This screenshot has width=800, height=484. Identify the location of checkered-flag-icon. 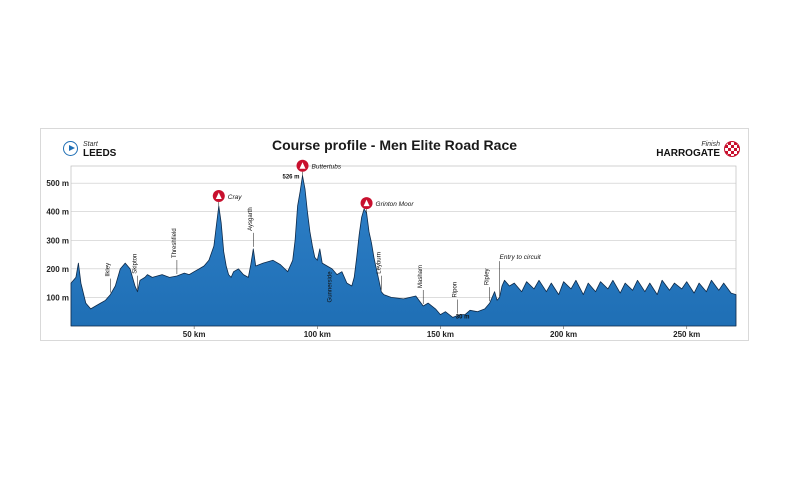
(732, 149).